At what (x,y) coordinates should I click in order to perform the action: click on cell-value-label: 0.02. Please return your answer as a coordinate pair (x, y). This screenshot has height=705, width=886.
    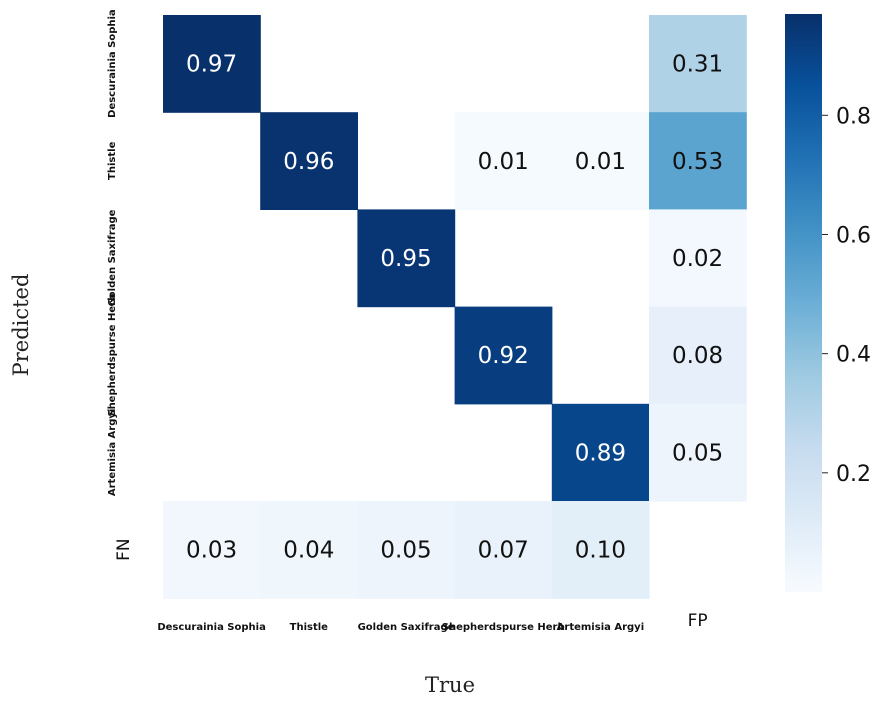
    Looking at the image, I should click on (697, 259).